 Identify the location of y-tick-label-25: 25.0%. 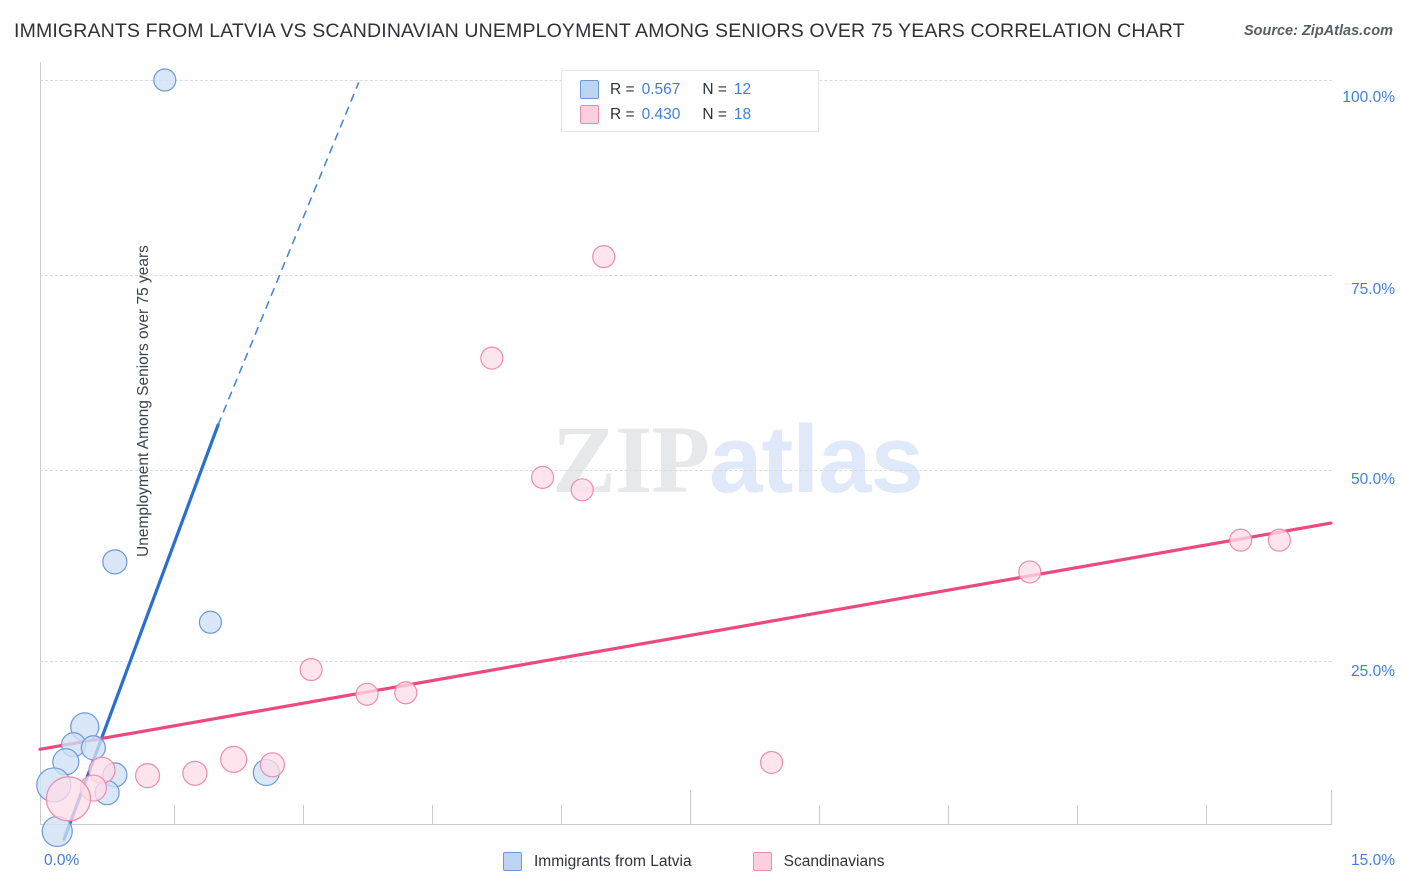
(1373, 671).